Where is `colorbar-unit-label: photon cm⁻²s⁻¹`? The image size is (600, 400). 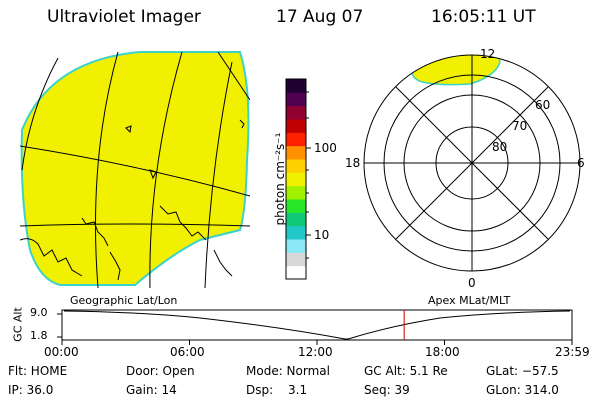
colorbar-unit-label: photon cm⁻²s⁻¹ is located at coordinates (280, 179).